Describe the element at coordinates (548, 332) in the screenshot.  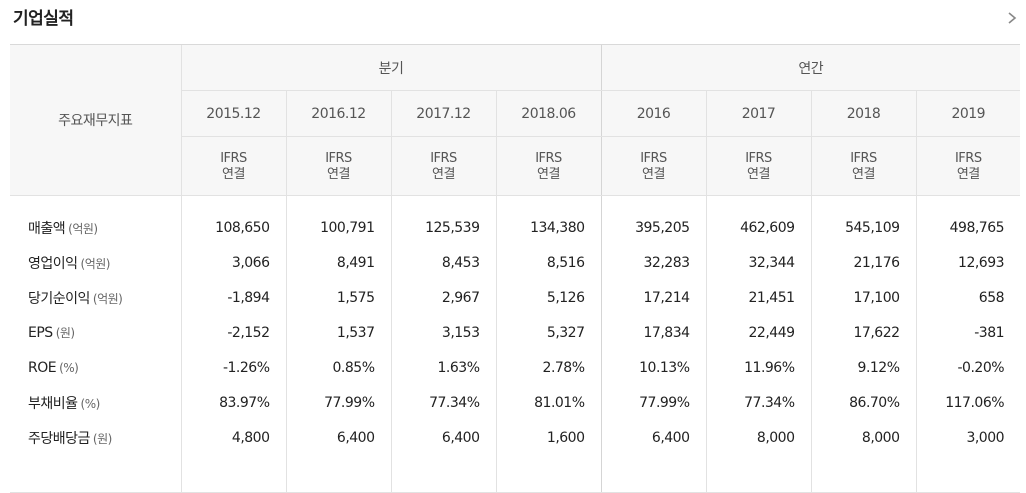
I see `value-cell: 5,327` at that location.